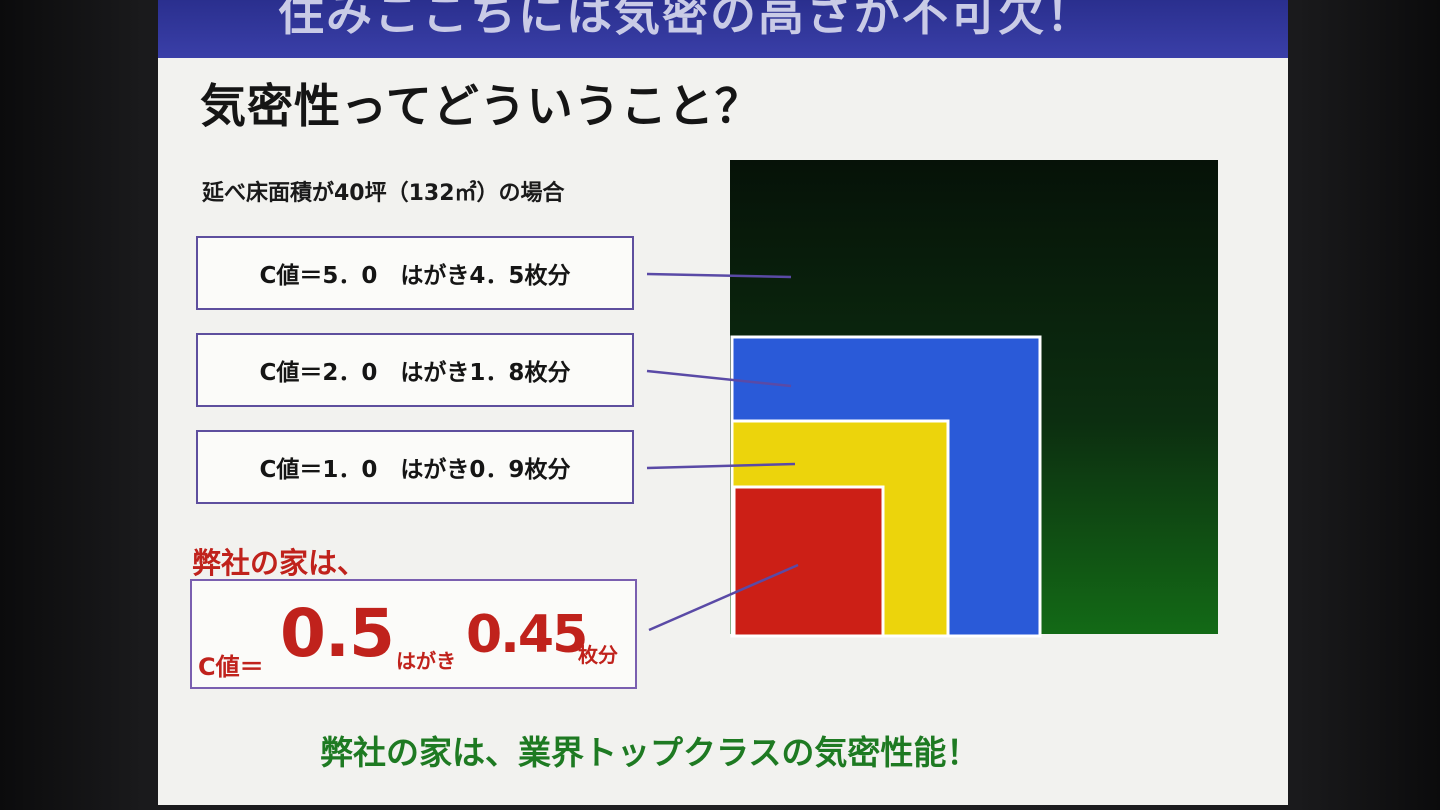 This screenshot has width=1440, height=810. I want to click on floor-area-subtitle: 延べ床面積が40坪（132㎡）の場合, so click(383, 193).